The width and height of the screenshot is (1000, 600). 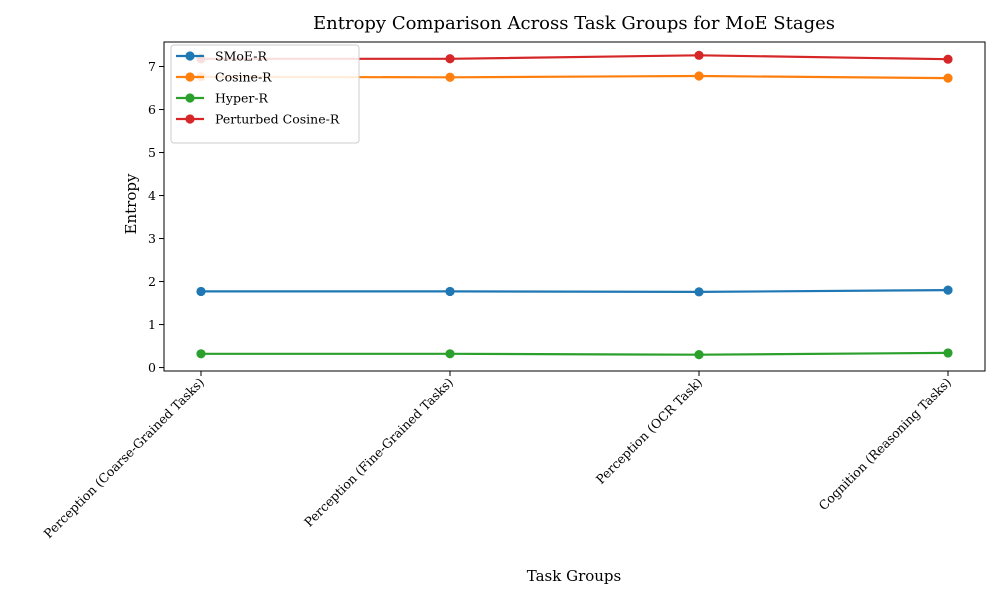 What do you see at coordinates (152, 152) in the screenshot?
I see `y-tick-label: 5` at bounding box center [152, 152].